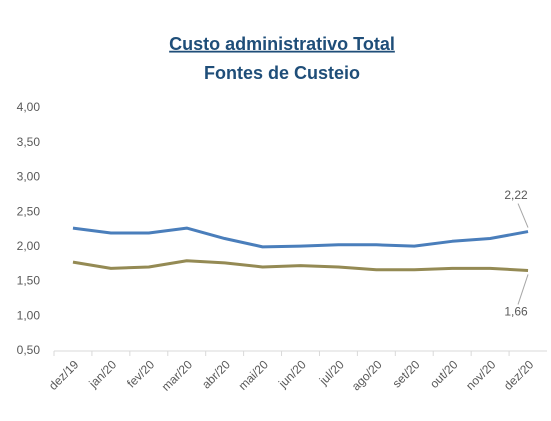  Describe the element at coordinates (29, 211) in the screenshot. I see `y-tick-label: 2,50` at that location.